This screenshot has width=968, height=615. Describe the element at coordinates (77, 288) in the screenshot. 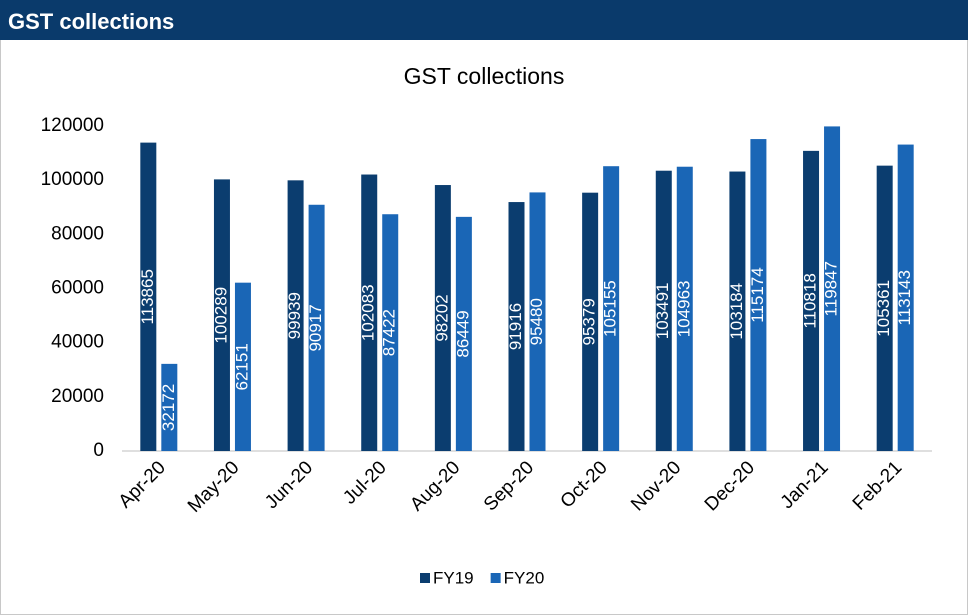

I see `y-tick-label: 60000` at that location.